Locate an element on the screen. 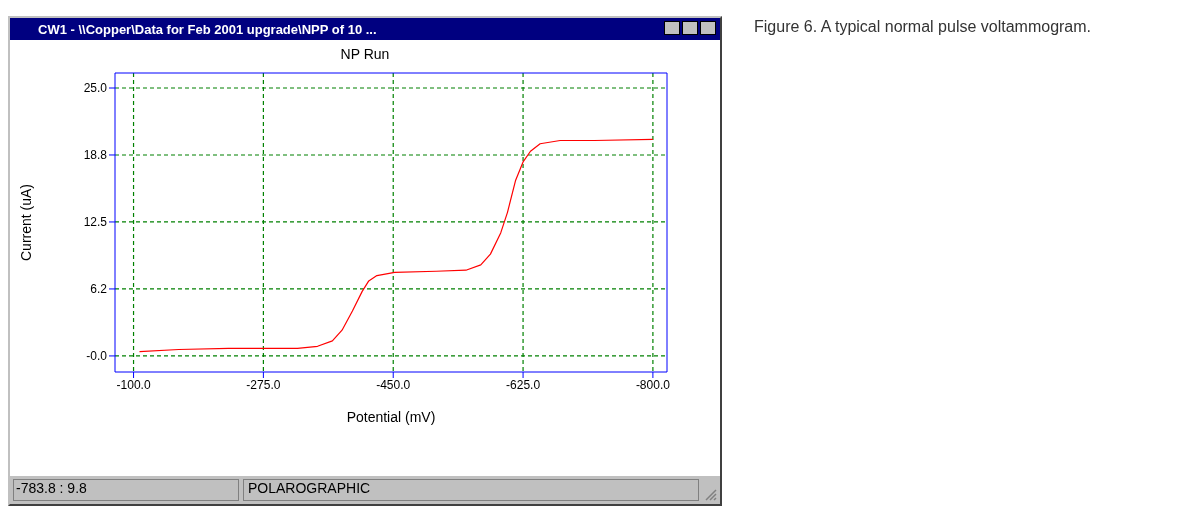  caption: Figure 6. A typical normal pulse voltammogram. is located at coordinates (923, 27).